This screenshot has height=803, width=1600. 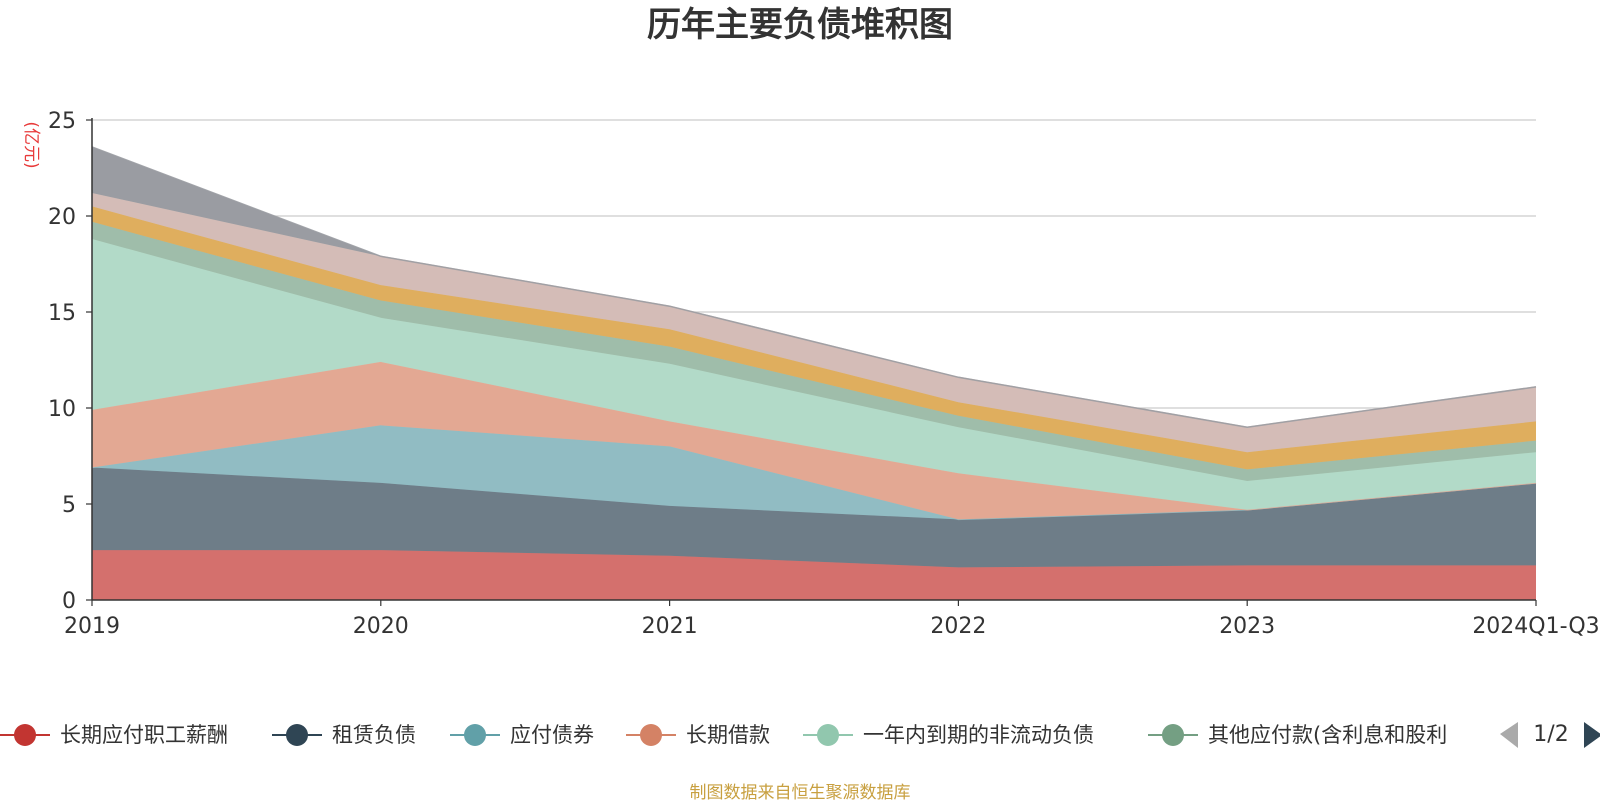 What do you see at coordinates (958, 626) in the screenshot?
I see `x-tick-label: 2022` at bounding box center [958, 626].